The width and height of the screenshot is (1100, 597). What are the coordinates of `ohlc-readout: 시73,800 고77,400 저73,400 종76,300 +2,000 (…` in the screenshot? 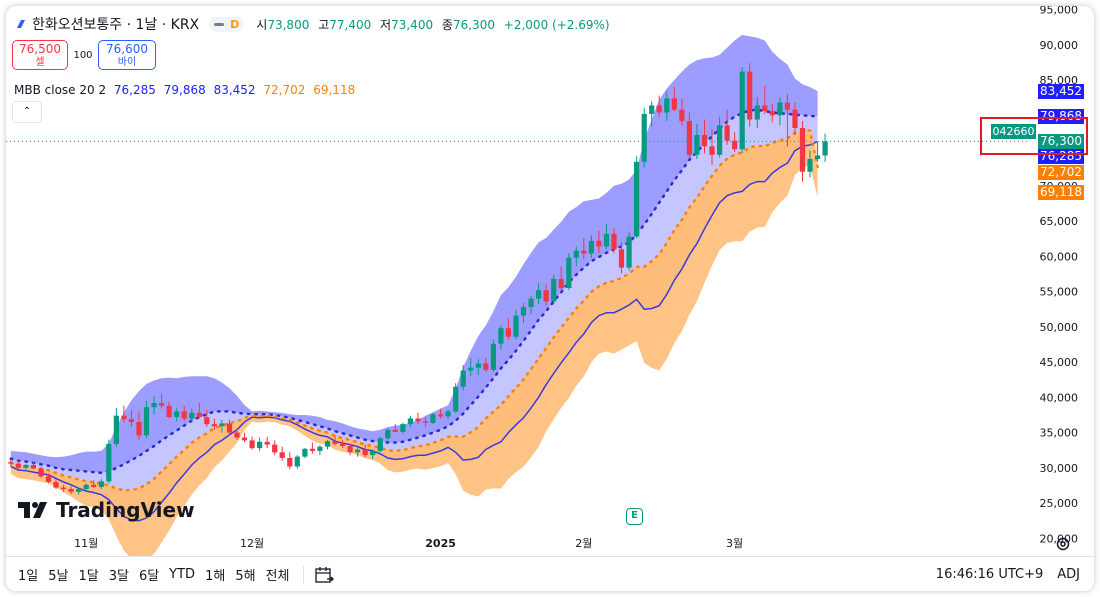 It's located at (435, 24).